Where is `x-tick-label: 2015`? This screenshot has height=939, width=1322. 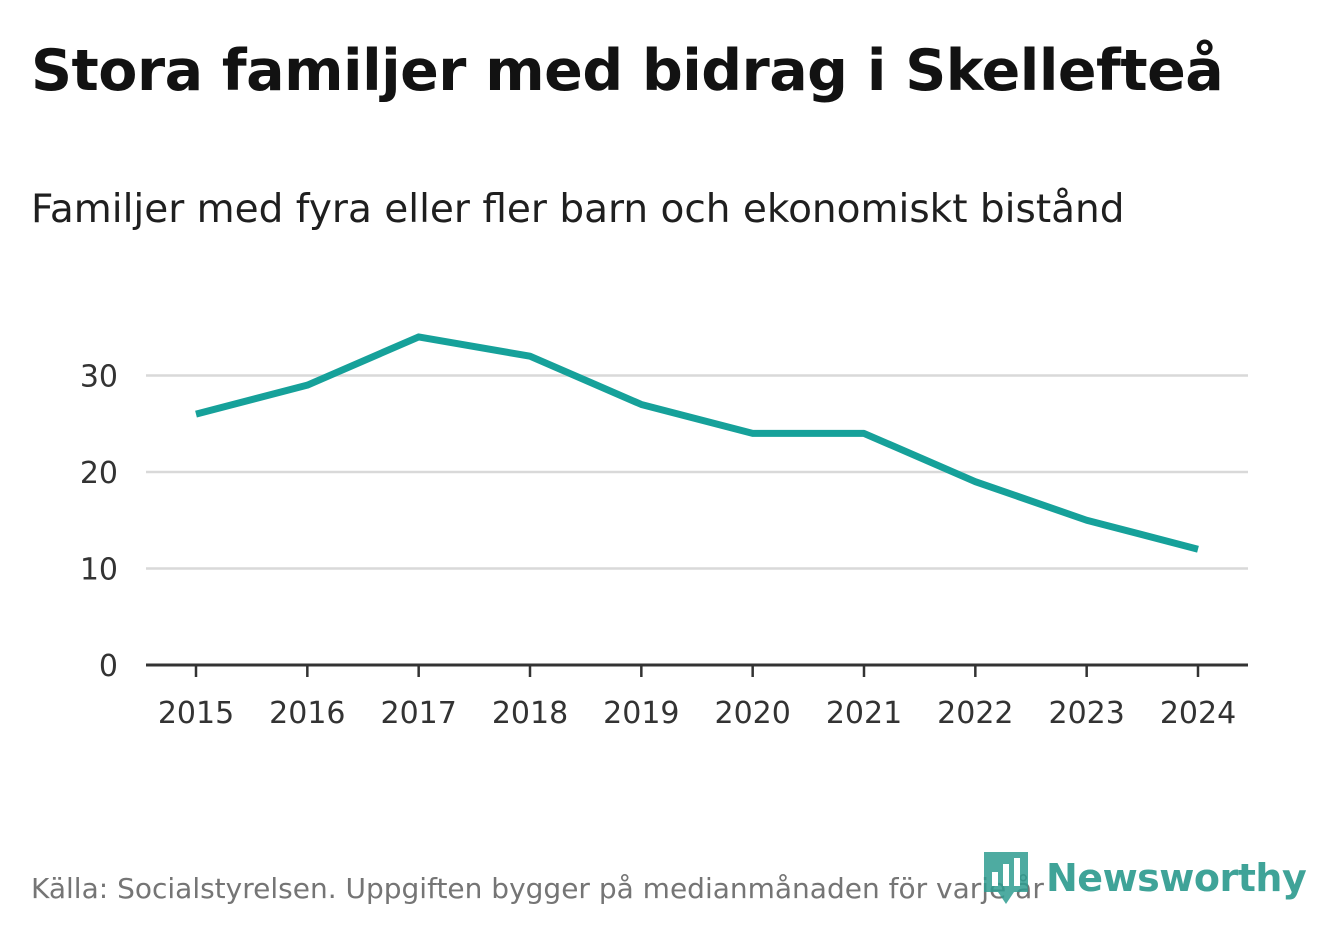
x-tick-label: 2015 is located at coordinates (196, 713).